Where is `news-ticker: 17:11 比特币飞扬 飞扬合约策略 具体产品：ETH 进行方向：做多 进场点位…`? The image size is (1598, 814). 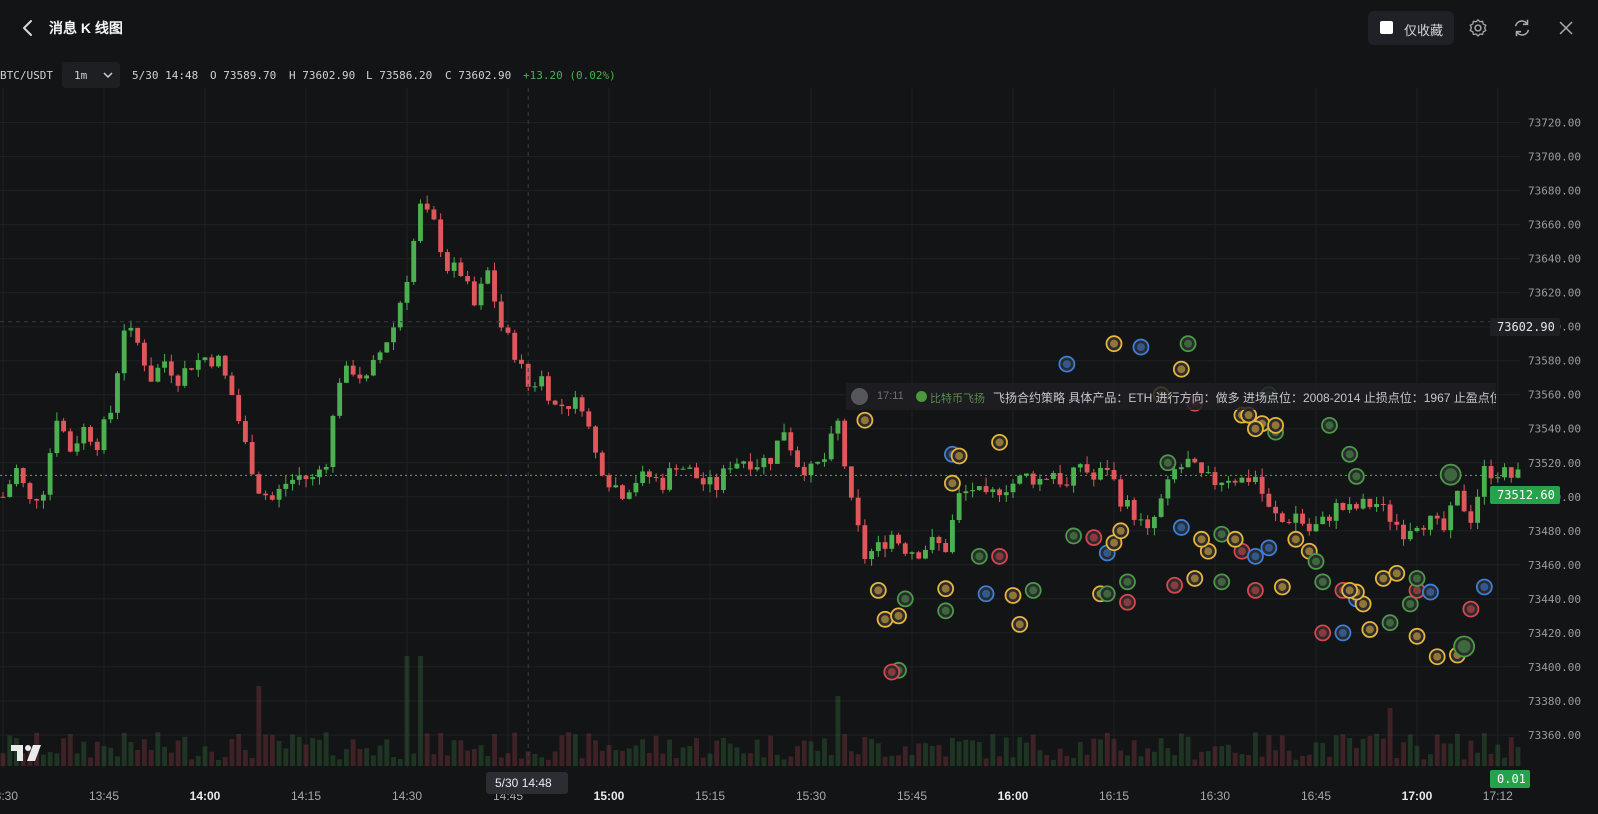
news-ticker: 17:11 比特币飞扬 飞扬合约策略 具体产品：ETH 进行方向：做多 进场点位… is located at coordinates (1171, 396).